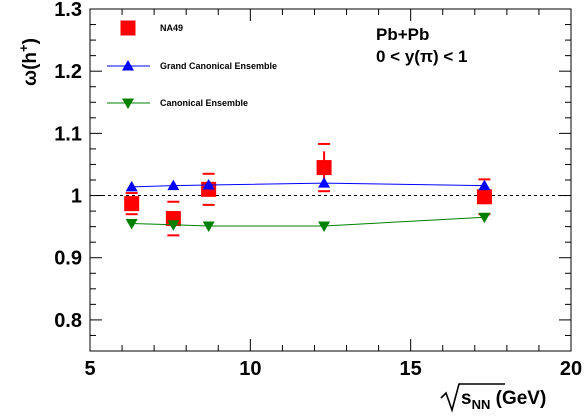  What do you see at coordinates (411, 369) in the screenshot?
I see `x-tick-label: 15` at bounding box center [411, 369].